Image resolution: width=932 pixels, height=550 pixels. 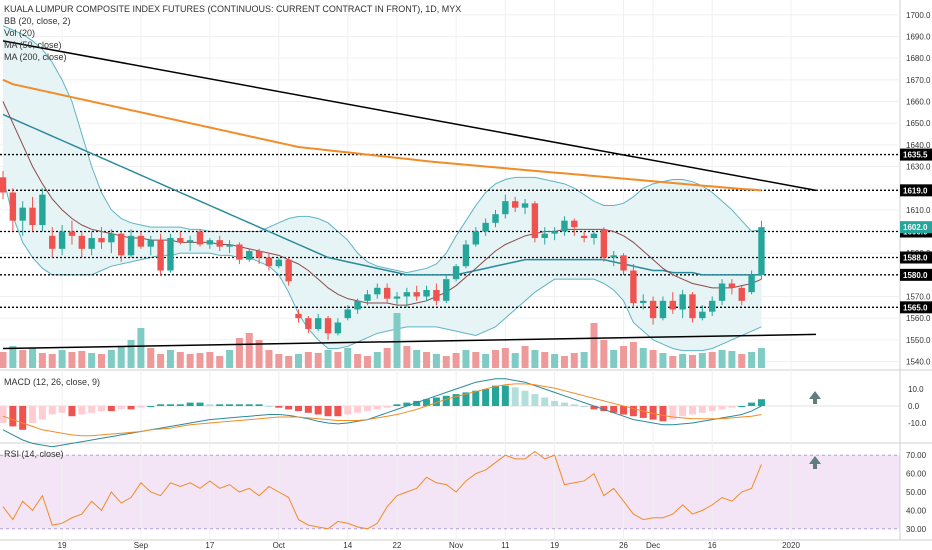 I want to click on price-tick-label: 1670.0, so click(x=918, y=80).